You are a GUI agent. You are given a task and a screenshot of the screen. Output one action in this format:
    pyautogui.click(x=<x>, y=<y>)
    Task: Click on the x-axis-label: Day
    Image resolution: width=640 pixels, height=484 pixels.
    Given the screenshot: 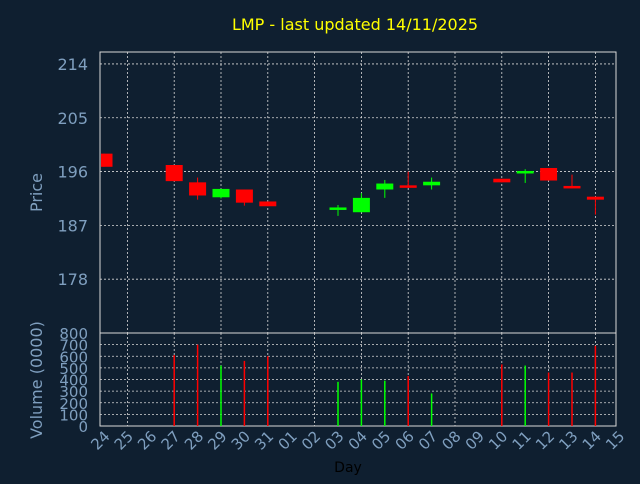 What is the action you would take?
    pyautogui.click(x=348, y=468)
    